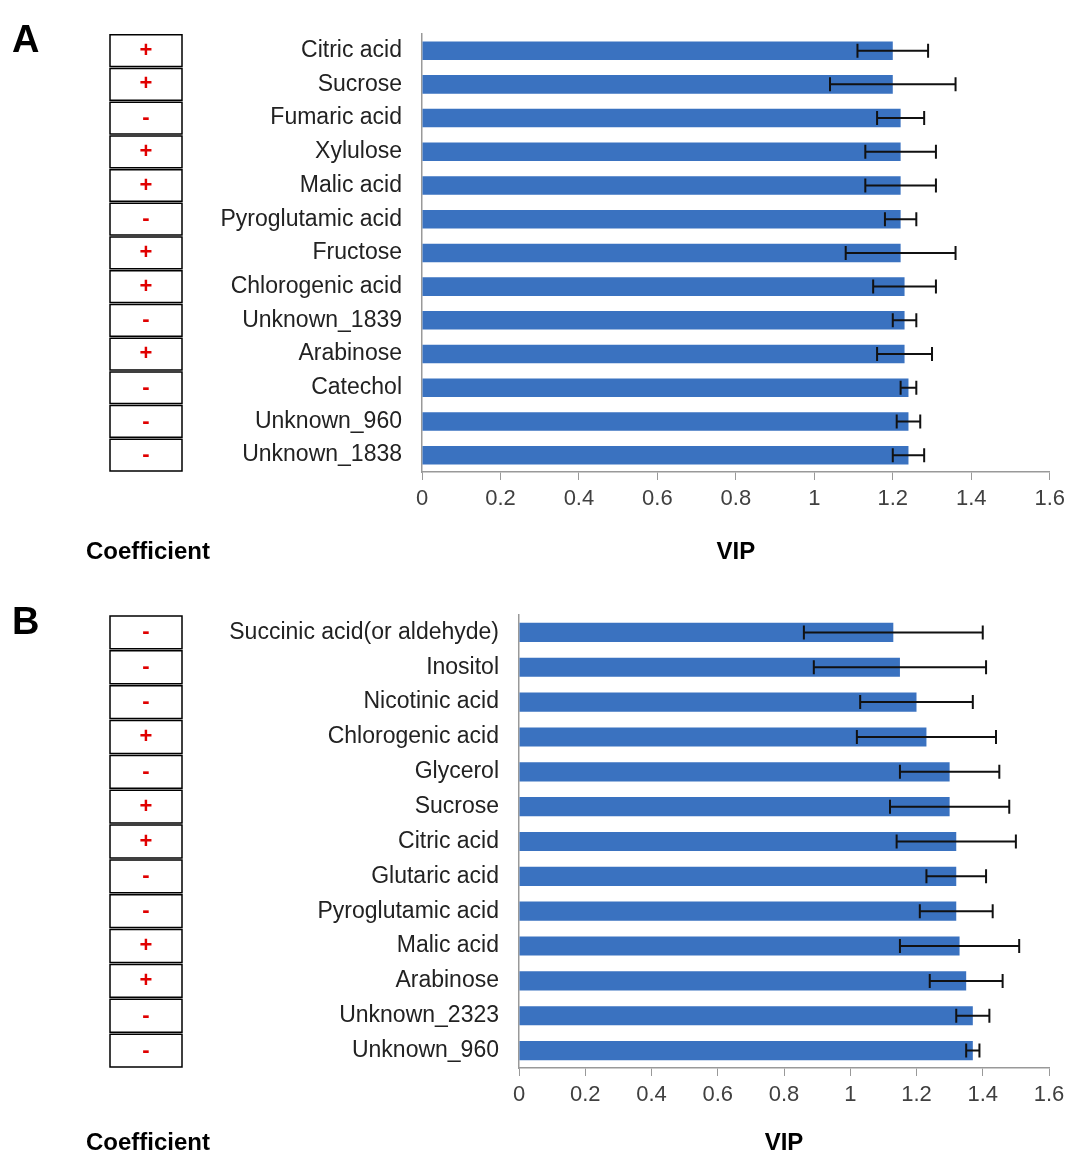 The width and height of the screenshot is (1071, 1160). What do you see at coordinates (322, 318) in the screenshot?
I see `y-tick-label: Unknown_1839` at bounding box center [322, 318].